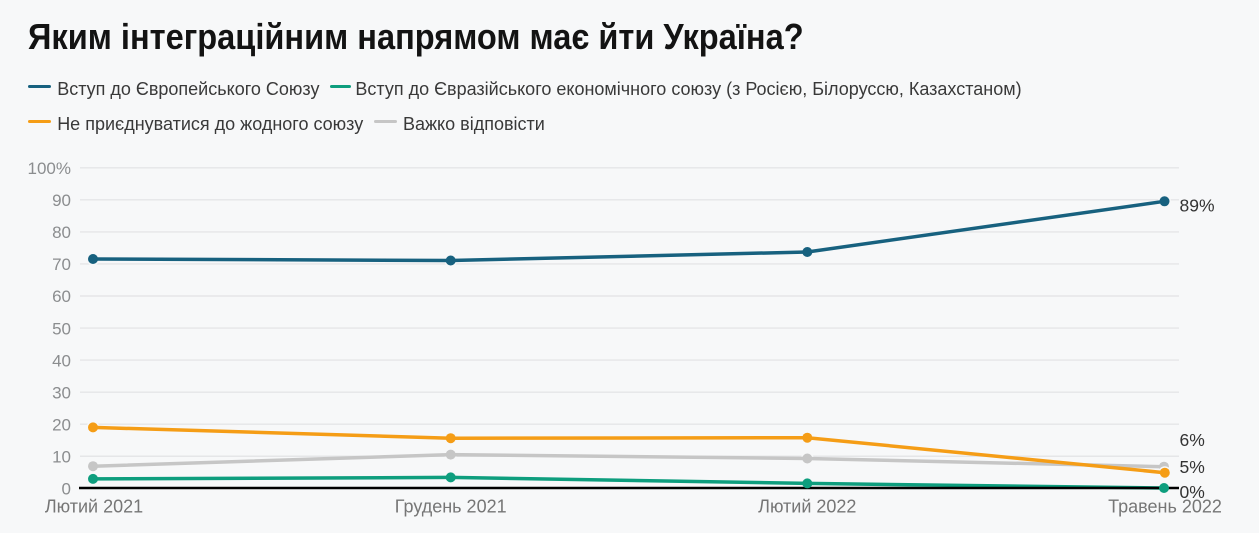 The width and height of the screenshot is (1259, 533). What do you see at coordinates (61, 264) in the screenshot?
I see `svg-text: 70` at bounding box center [61, 264].